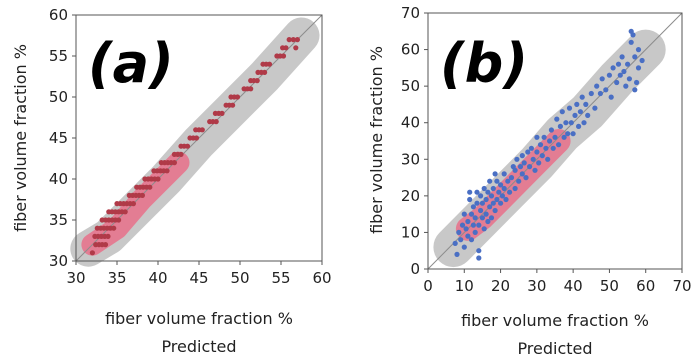 This screenshot has width=694, height=360. What do you see at coordinates (554, 348) in the screenshot?
I see `x-axis-sublabel: Predicted` at bounding box center [554, 348].